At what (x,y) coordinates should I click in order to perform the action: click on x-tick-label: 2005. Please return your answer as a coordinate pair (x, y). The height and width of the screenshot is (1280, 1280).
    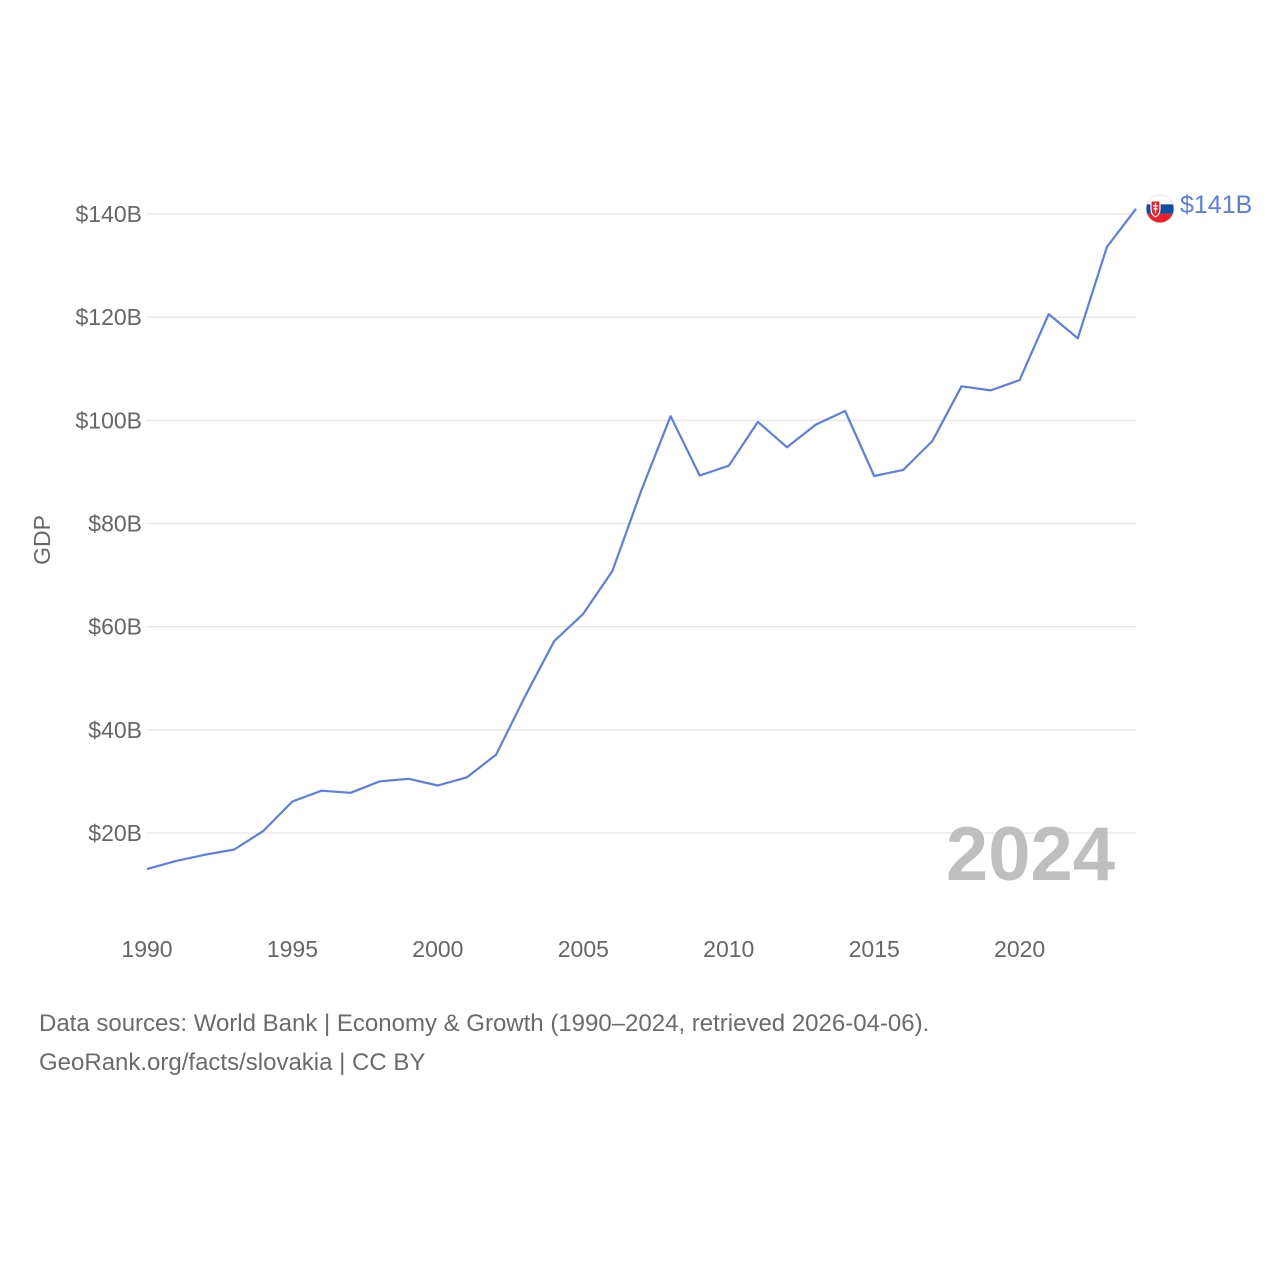
    Looking at the image, I should click on (583, 949).